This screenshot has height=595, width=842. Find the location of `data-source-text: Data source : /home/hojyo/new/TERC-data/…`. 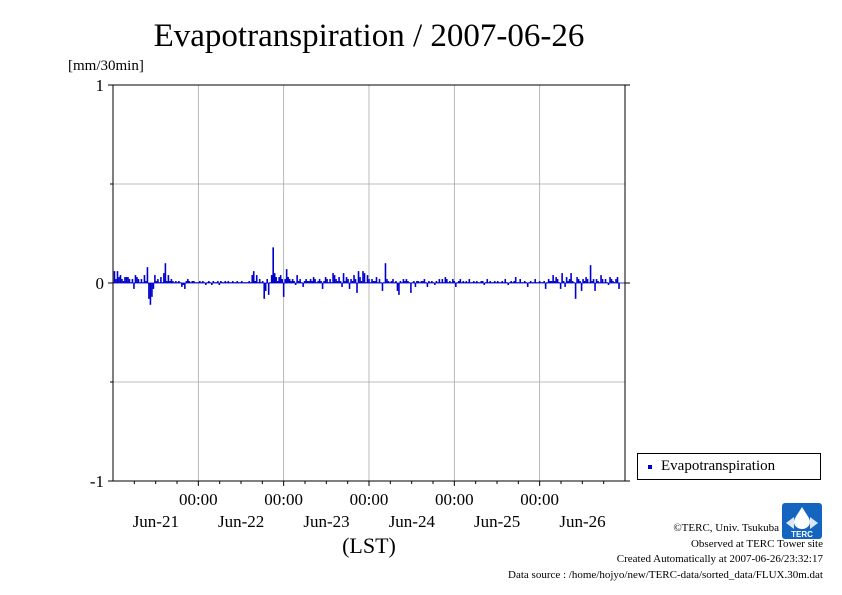

data-source-text: Data source : /home/hojyo/new/TERC-data/… is located at coordinates (665, 574).